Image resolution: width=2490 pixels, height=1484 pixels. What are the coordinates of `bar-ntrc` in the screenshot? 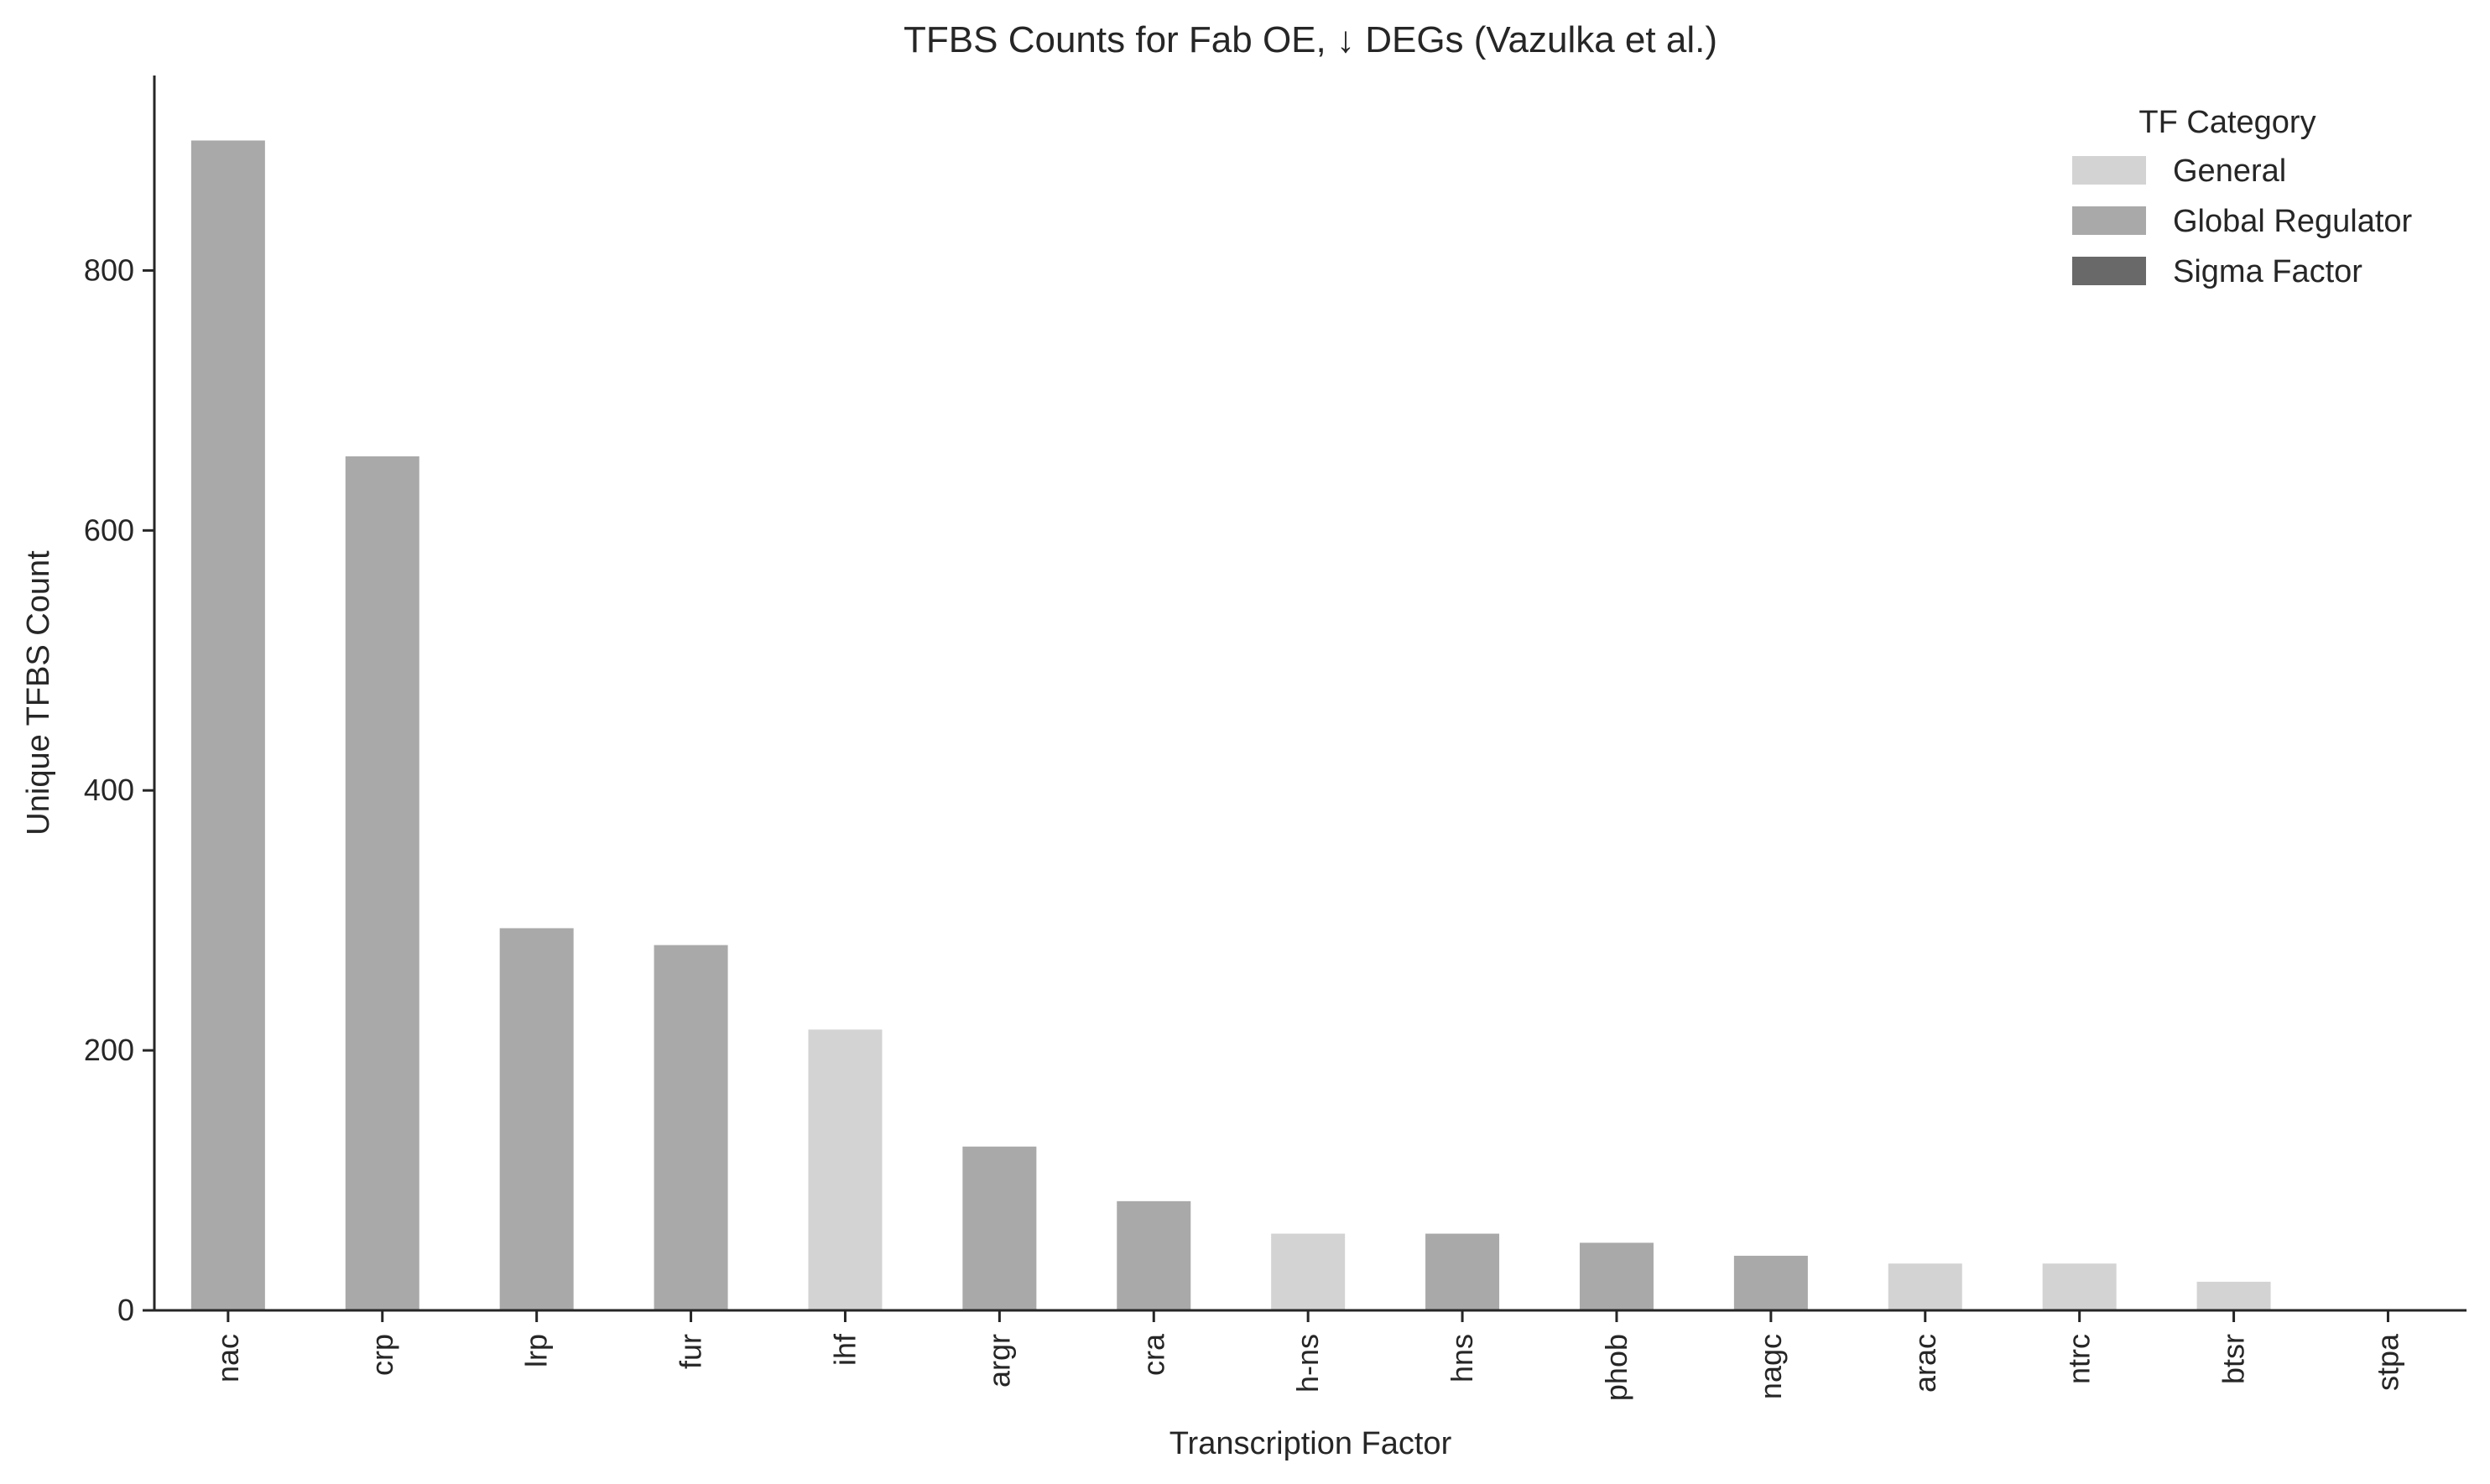 It's located at (2079, 1286).